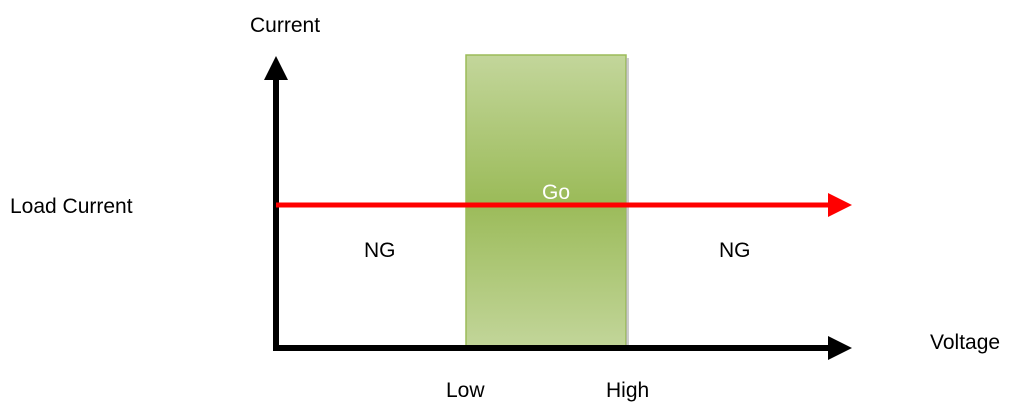  I want to click on load-current-arrowhead, so click(840, 205).